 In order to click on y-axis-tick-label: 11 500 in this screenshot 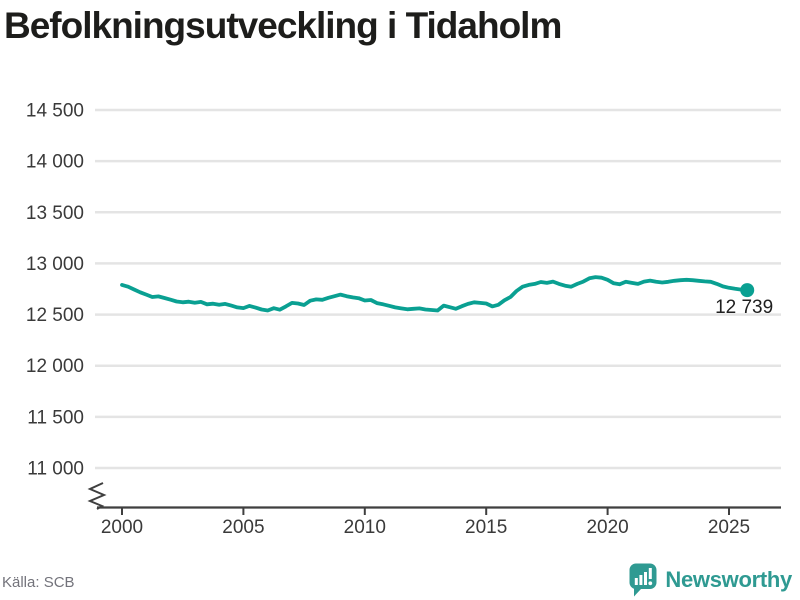, I will do `click(55, 417)`.